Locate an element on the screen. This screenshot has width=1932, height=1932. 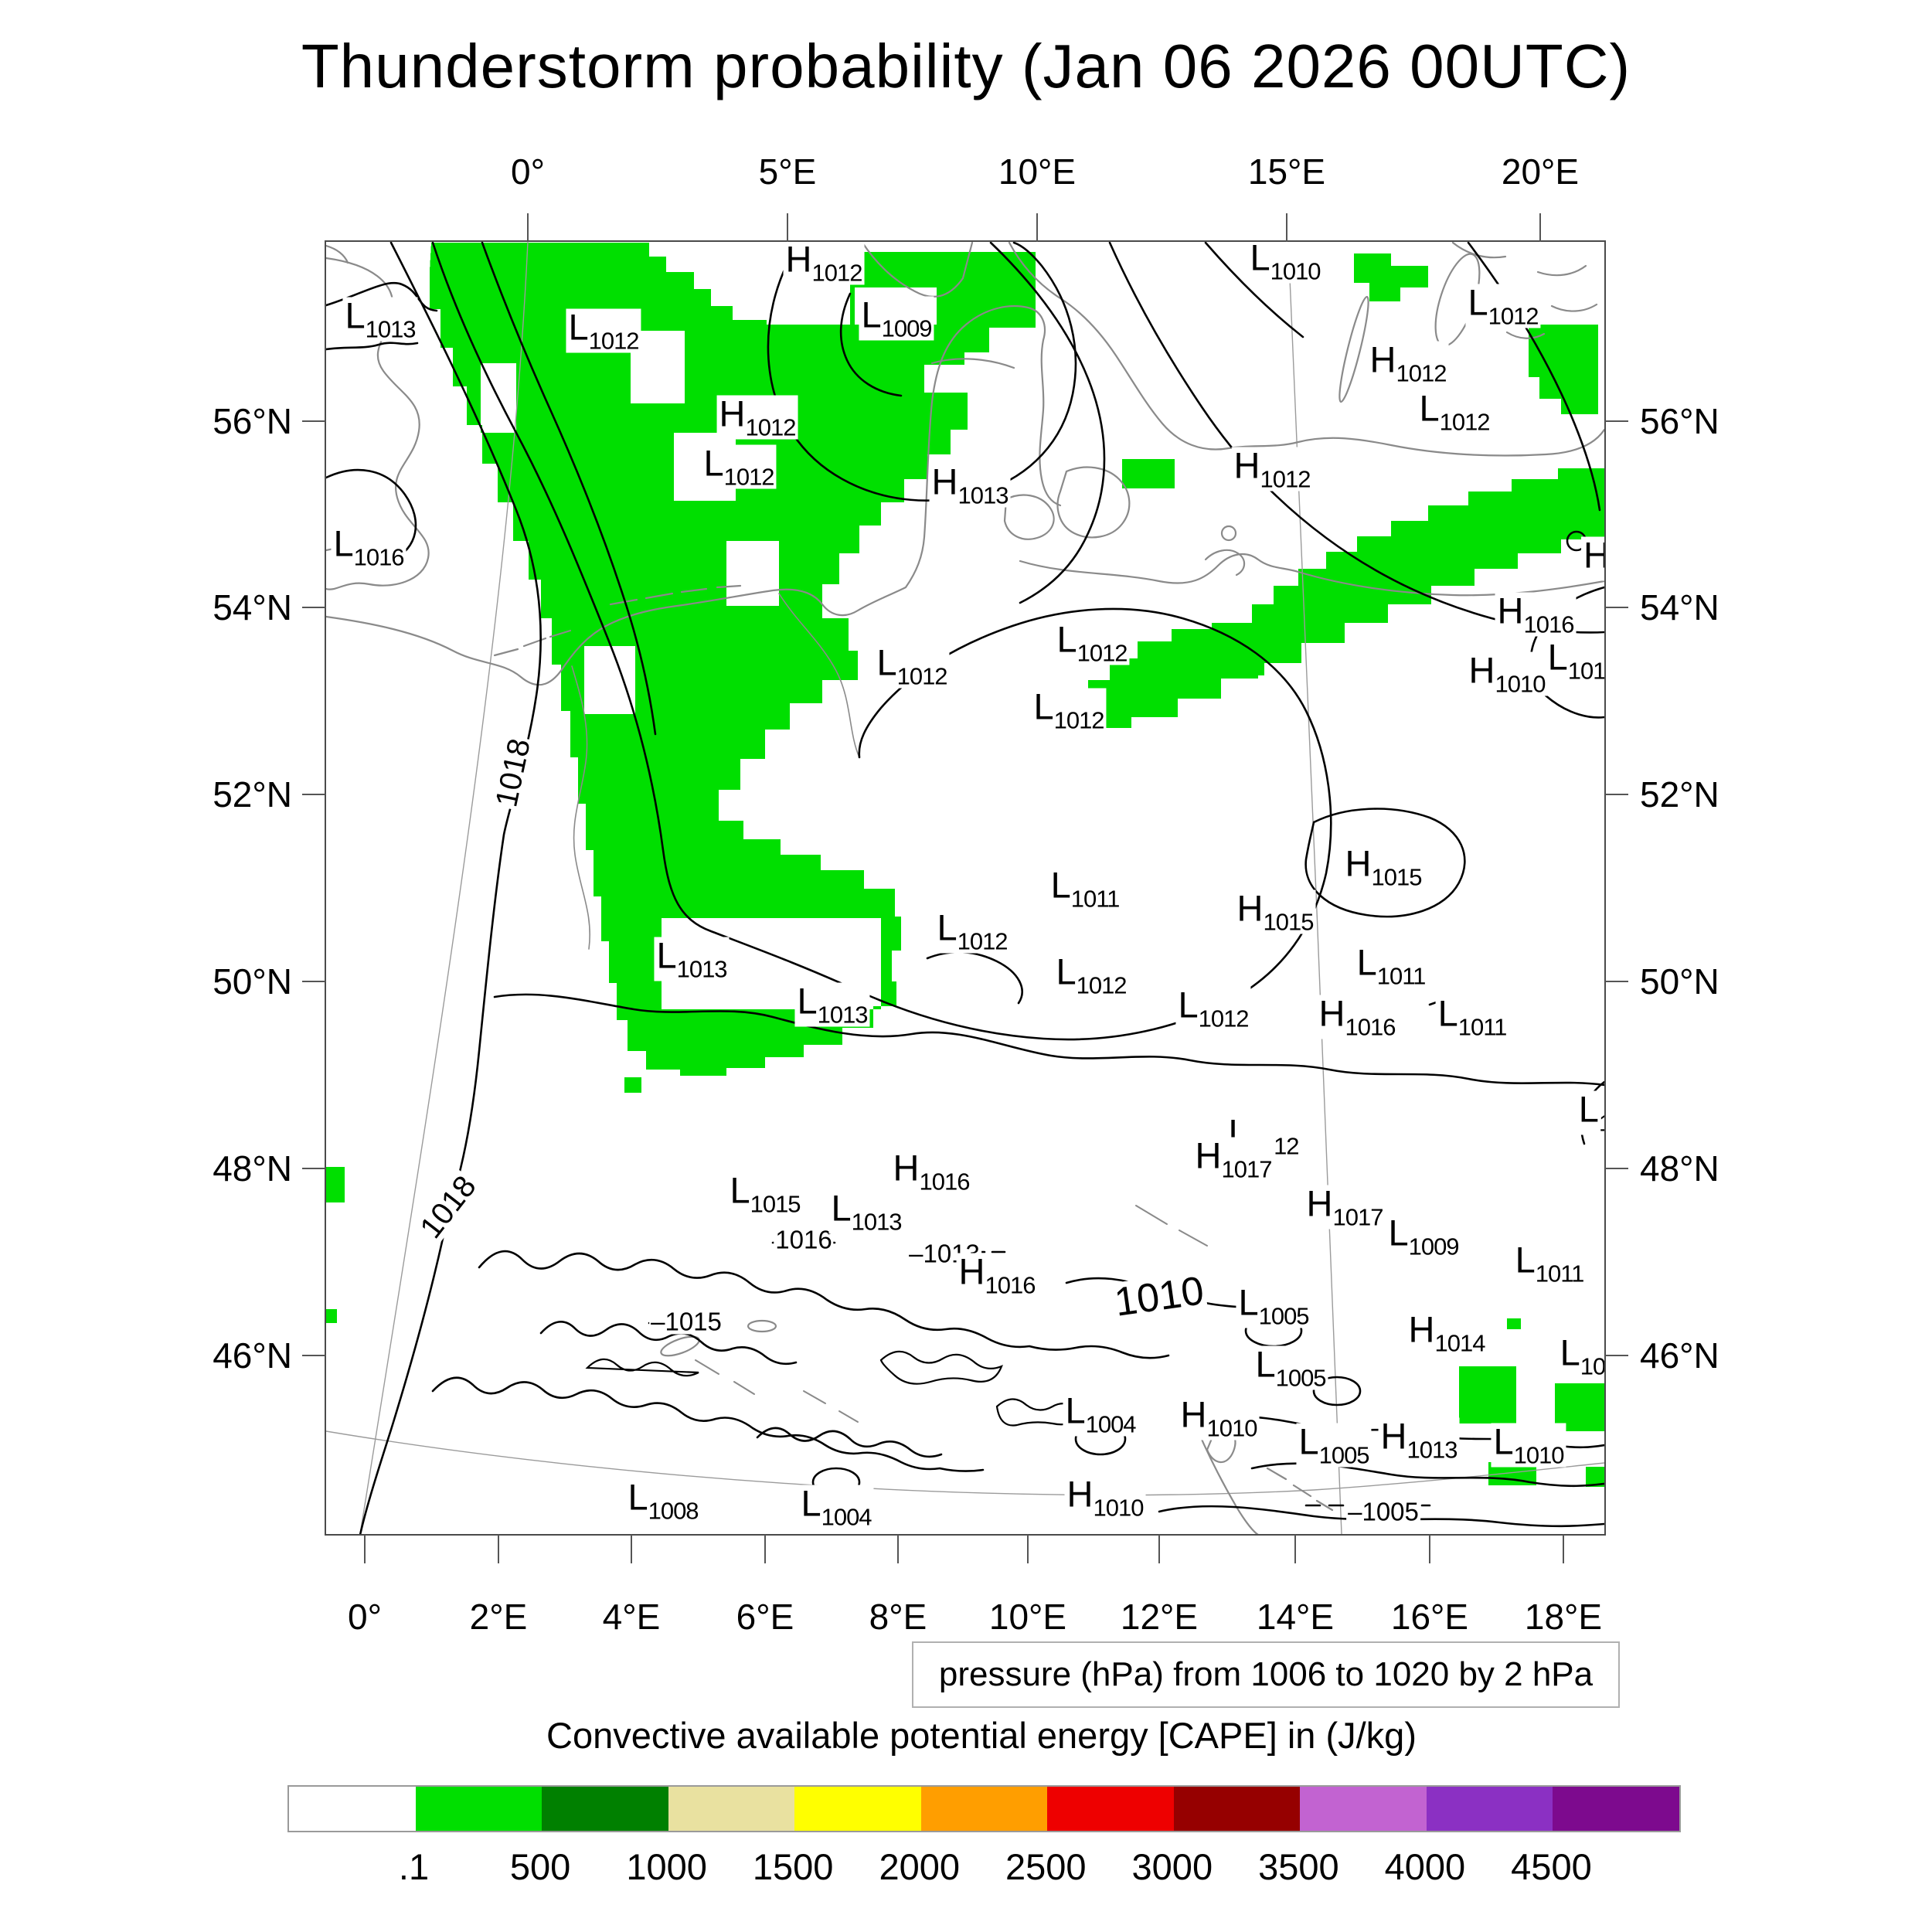
pressure-center-label: H1017 is located at coordinates (1345, 1207).